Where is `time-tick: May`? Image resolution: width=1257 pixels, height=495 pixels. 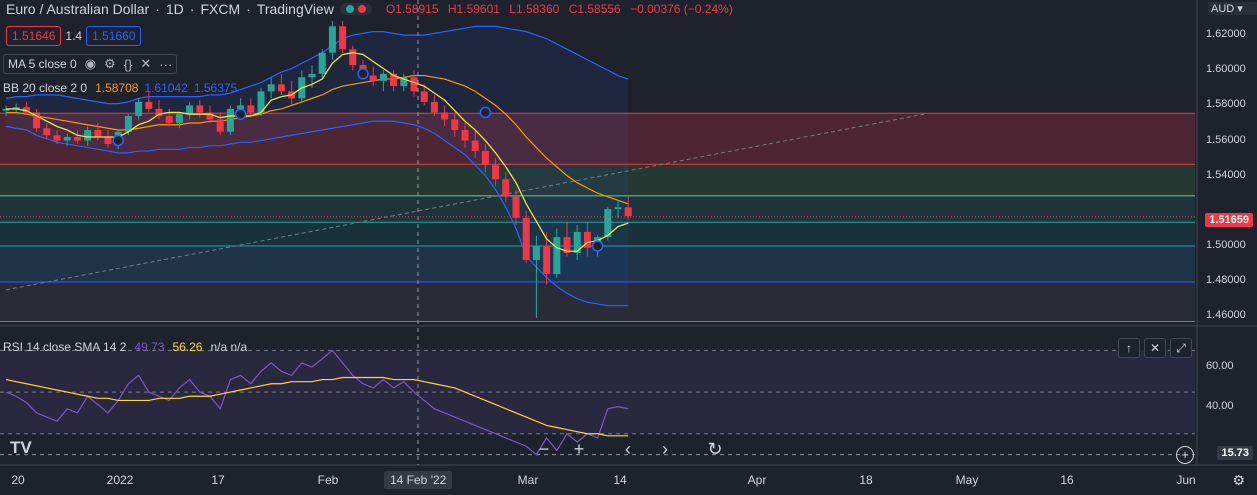
time-tick: May is located at coordinates (967, 480).